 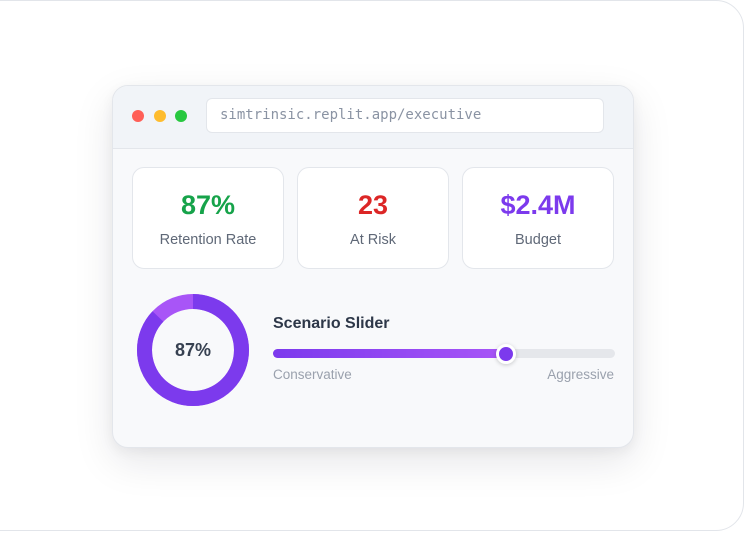 I want to click on maximize-window-icon, so click(x=181, y=116).